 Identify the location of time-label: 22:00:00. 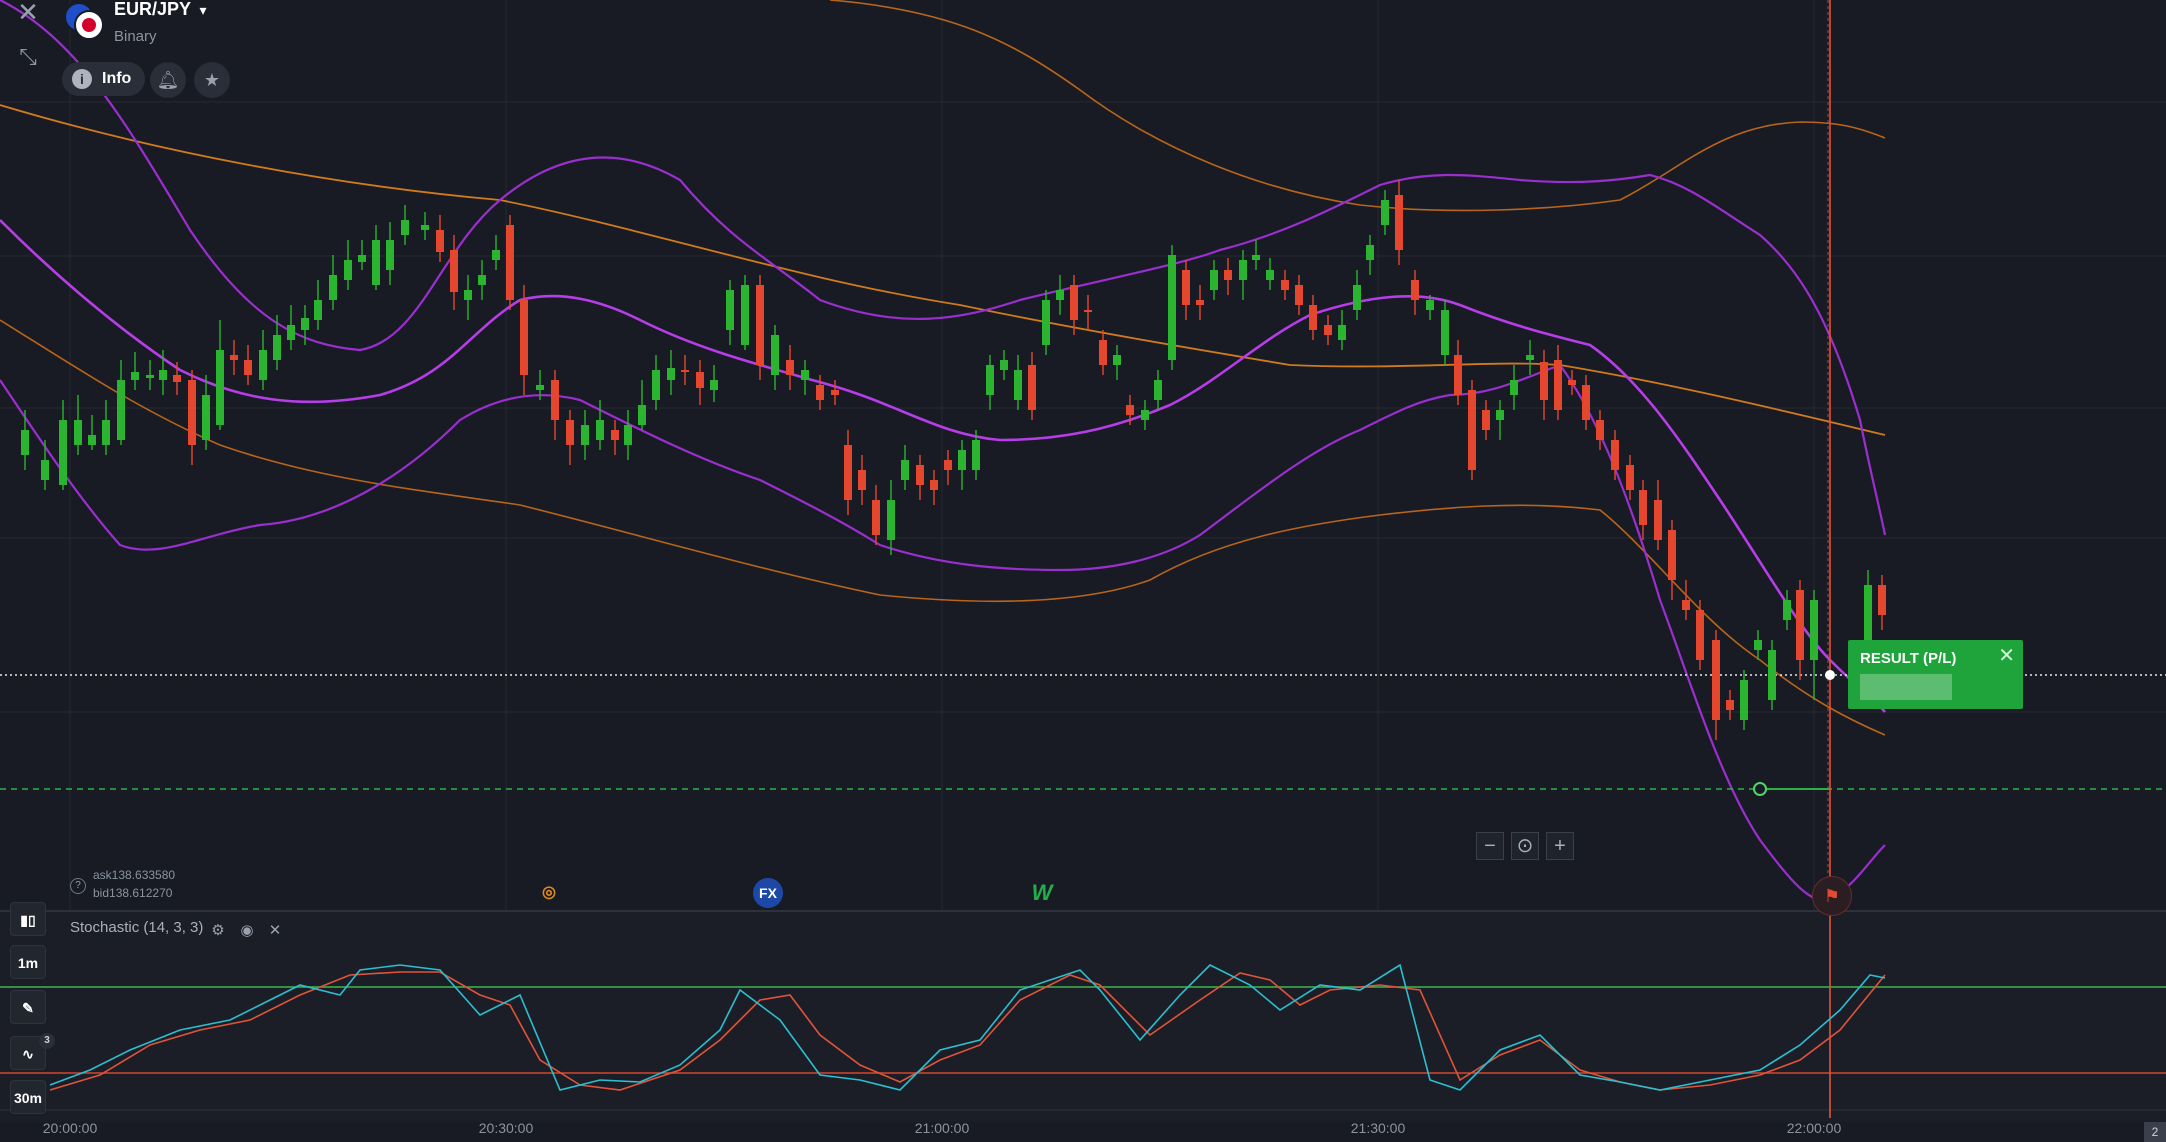
(1814, 1128).